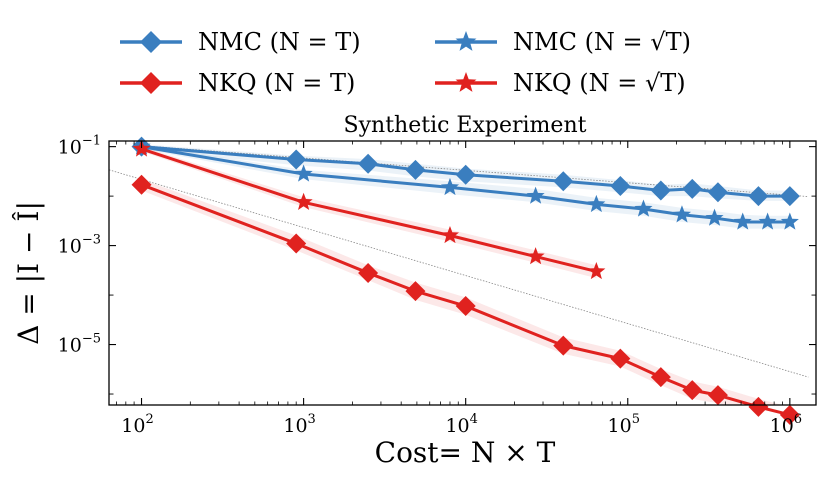 The width and height of the screenshot is (831, 480). What do you see at coordinates (624, 424) in the screenshot?
I see `x-tick-label-3: 10⁵` at bounding box center [624, 424].